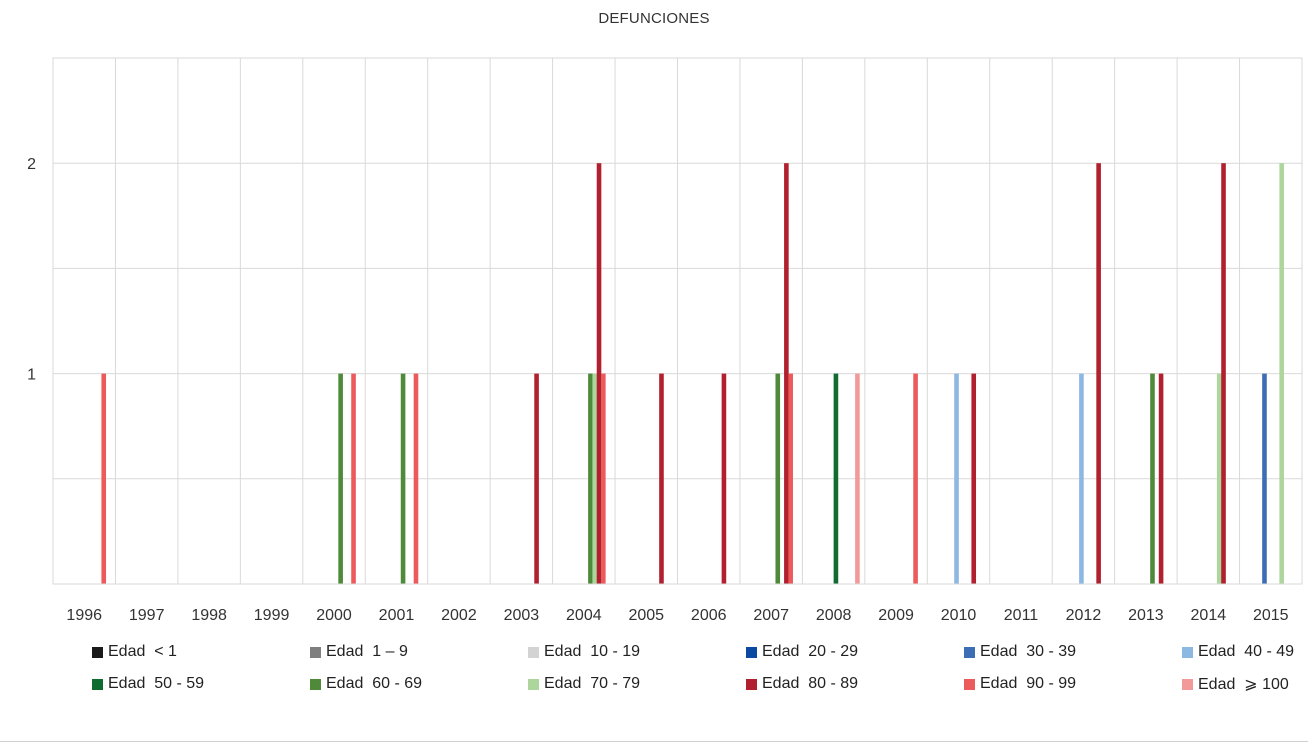 Image resolution: width=1308 pixels, height=743 pixels. Describe the element at coordinates (419, 652) in the screenshot. I see `legend-item: Edad 1 – 9` at that location.